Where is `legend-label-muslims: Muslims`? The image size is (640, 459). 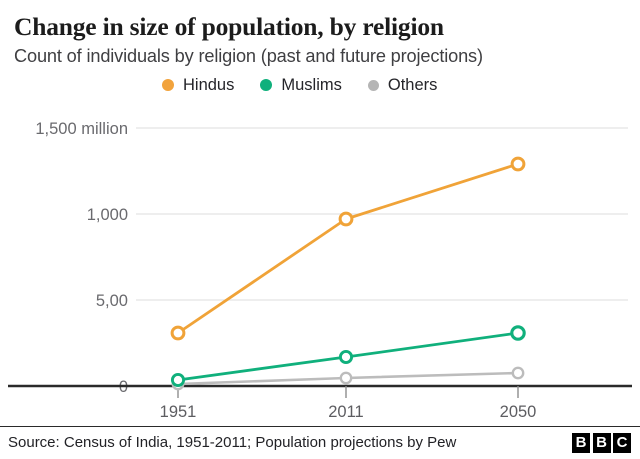
legend-label-muslims: Muslims is located at coordinates (311, 85).